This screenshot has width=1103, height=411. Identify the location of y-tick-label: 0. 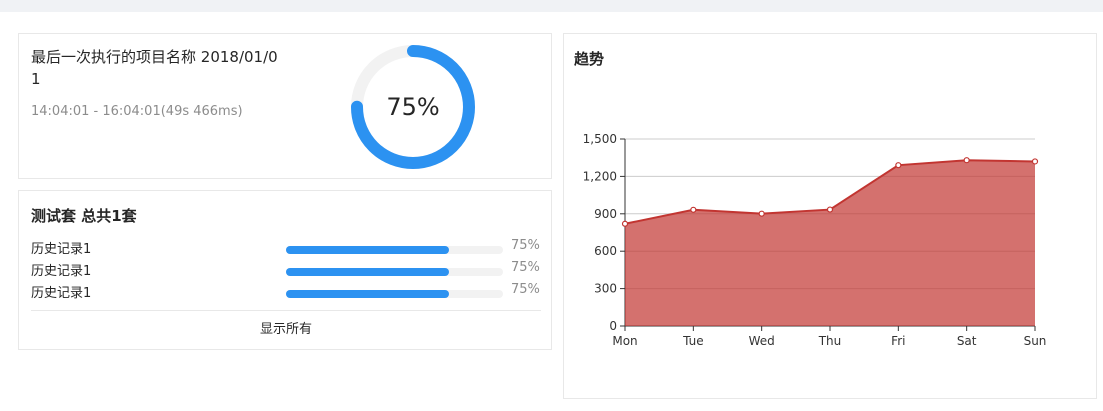
(613, 326).